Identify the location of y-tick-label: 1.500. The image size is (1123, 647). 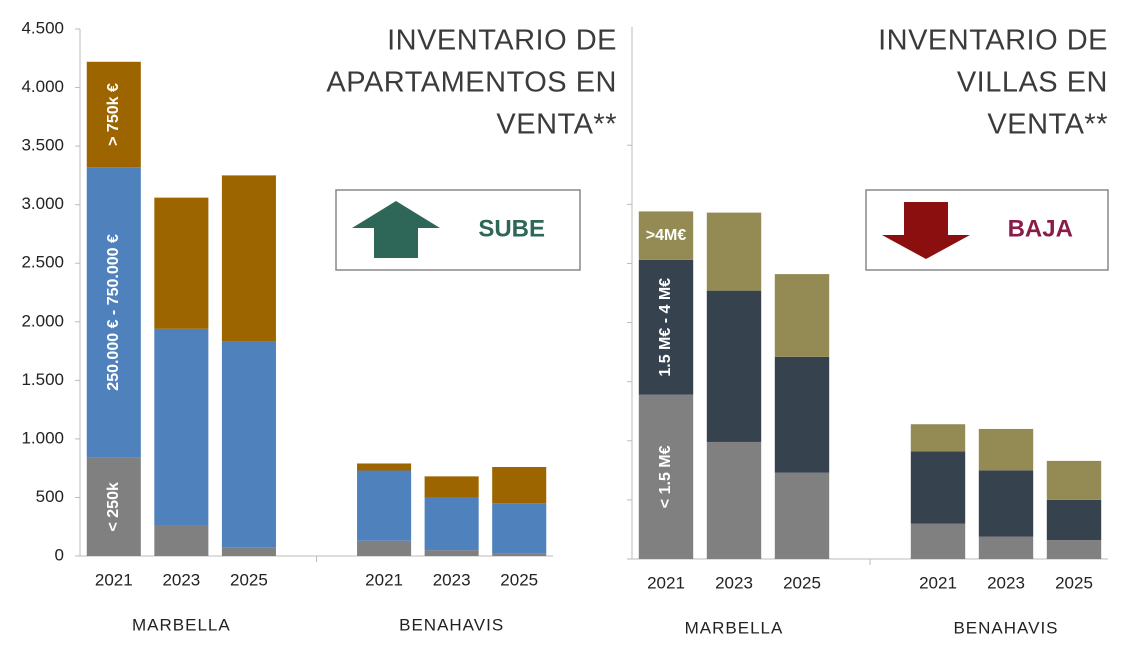
(42, 379).